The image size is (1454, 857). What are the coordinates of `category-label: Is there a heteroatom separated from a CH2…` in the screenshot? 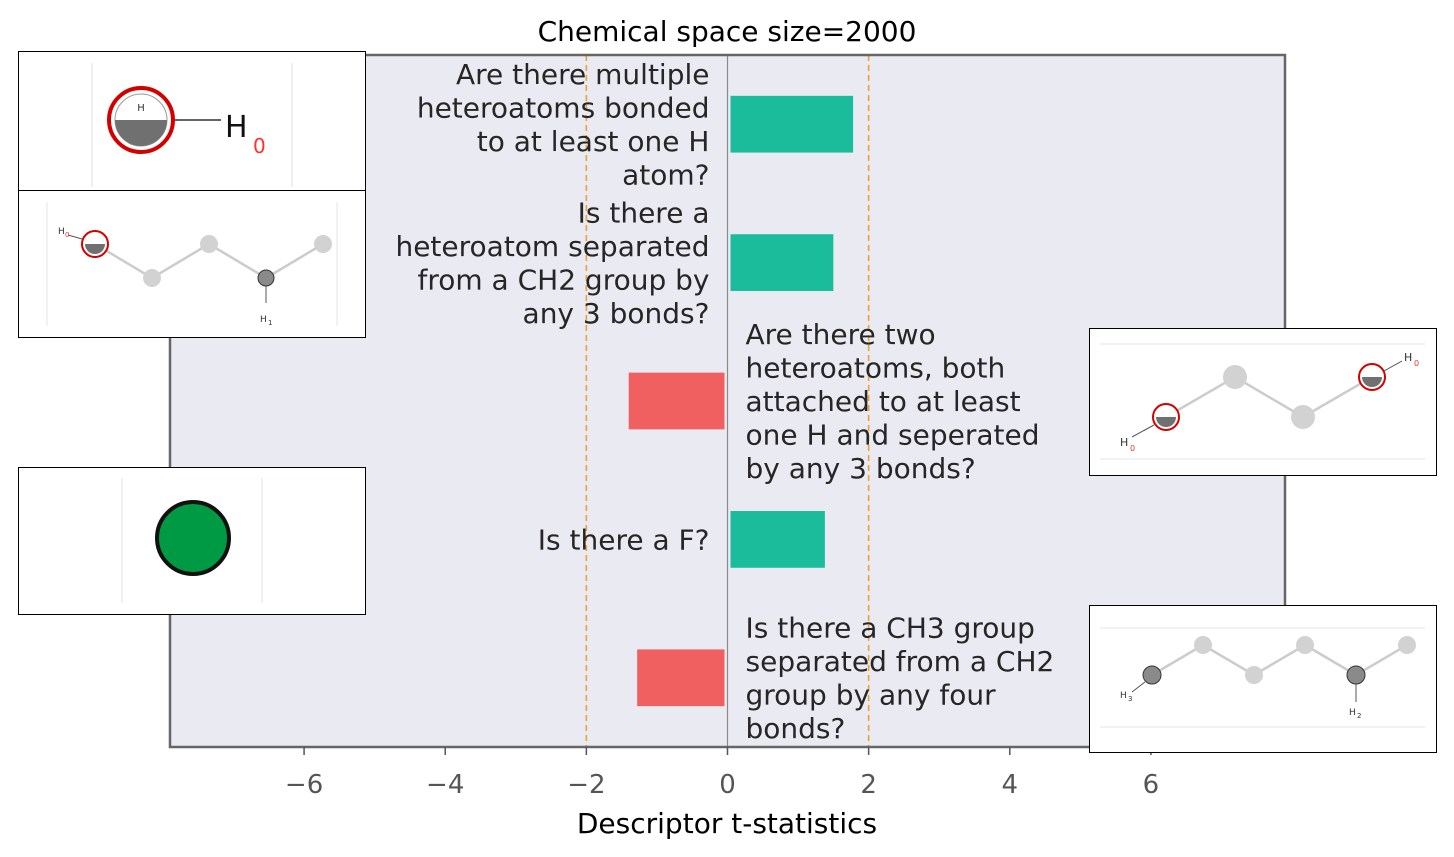 It's located at (552, 263).